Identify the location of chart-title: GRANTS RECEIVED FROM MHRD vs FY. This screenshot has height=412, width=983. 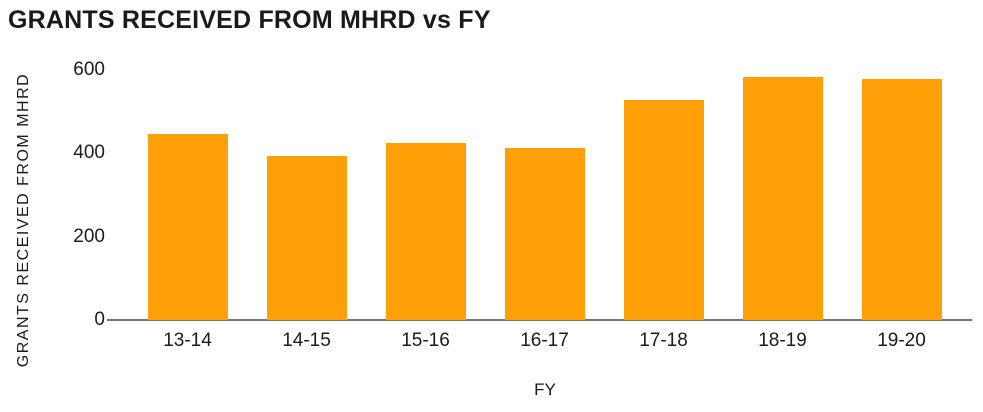
(249, 20).